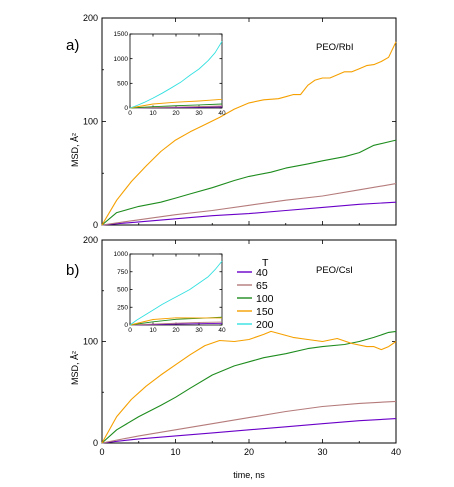 The width and height of the screenshot is (454, 487). Describe the element at coordinates (222, 113) in the screenshot. I see `panel-a-inset-x-tick-label: 40` at that location.